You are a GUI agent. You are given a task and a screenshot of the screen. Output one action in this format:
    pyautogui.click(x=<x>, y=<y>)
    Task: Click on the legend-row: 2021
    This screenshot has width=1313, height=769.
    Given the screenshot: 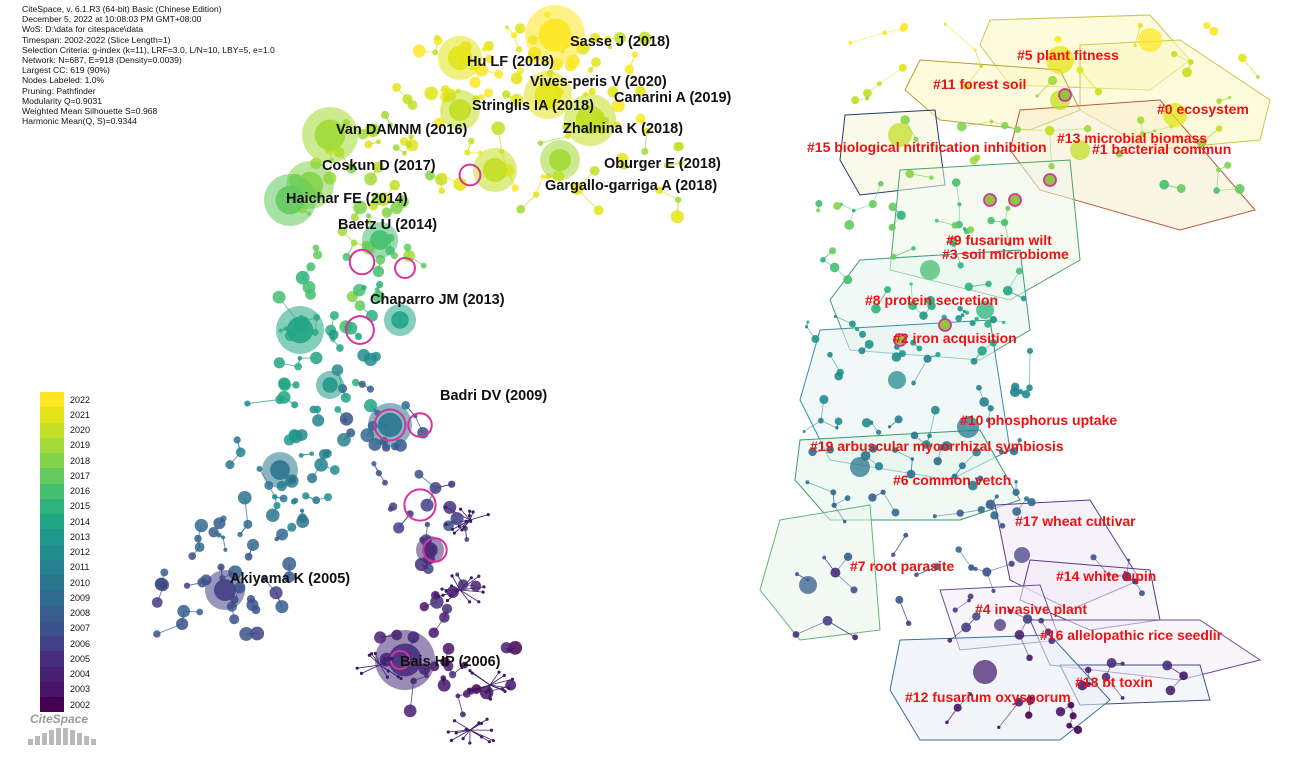 What is the action you would take?
    pyautogui.click(x=65, y=414)
    